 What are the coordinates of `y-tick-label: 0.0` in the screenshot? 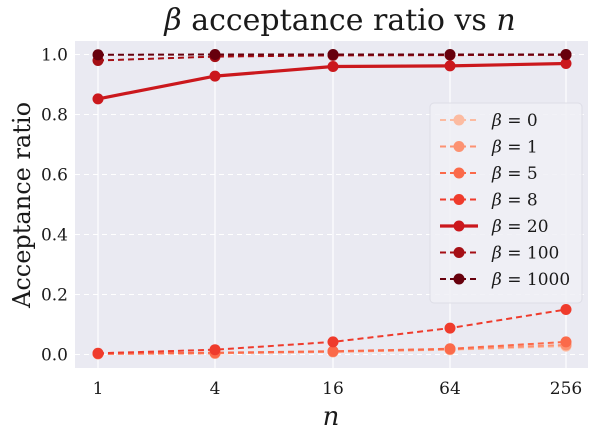 It's located at (54, 356).